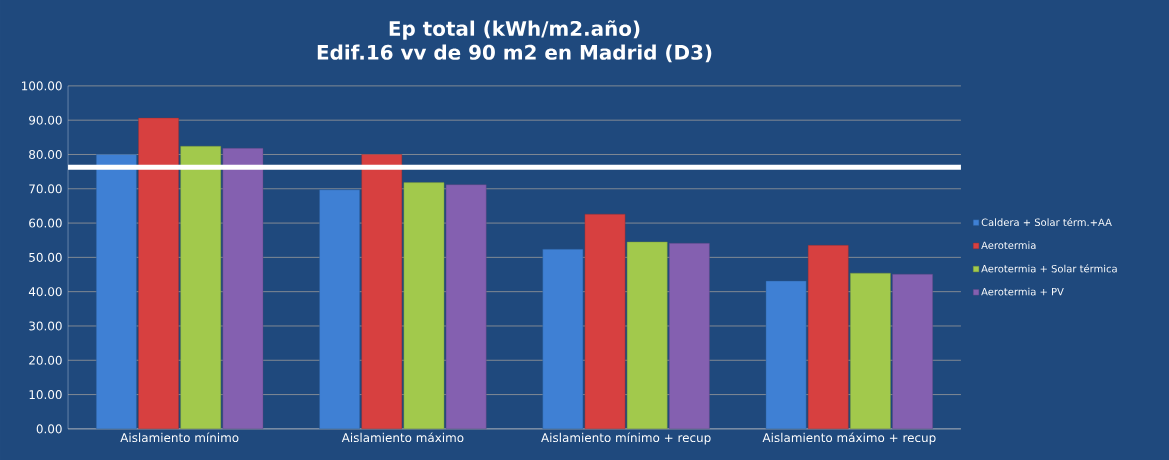 This screenshot has width=1169, height=460. What do you see at coordinates (45, 154) in the screenshot?
I see `y-tick-label: 80.00` at bounding box center [45, 154].